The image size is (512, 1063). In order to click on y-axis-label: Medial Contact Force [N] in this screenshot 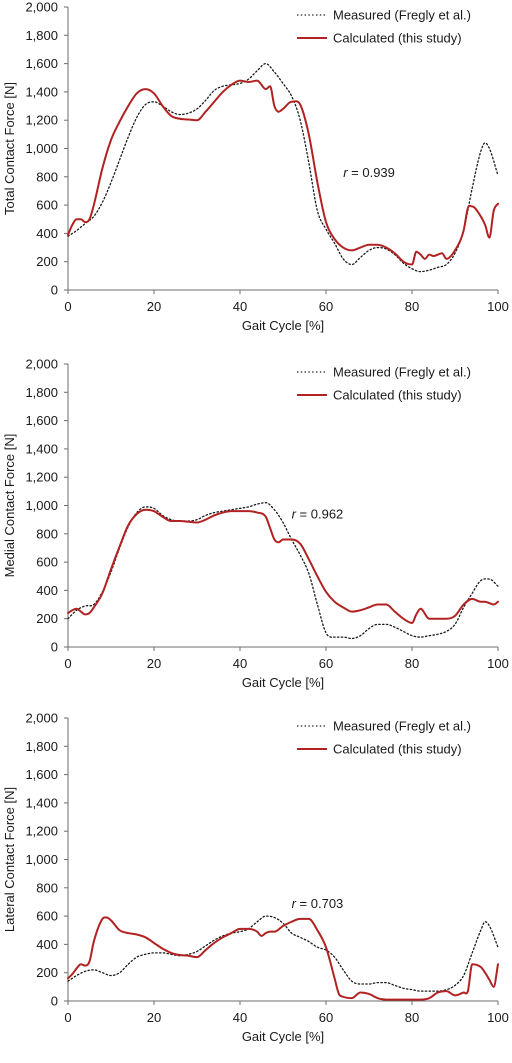, I will do `click(9, 506)`.